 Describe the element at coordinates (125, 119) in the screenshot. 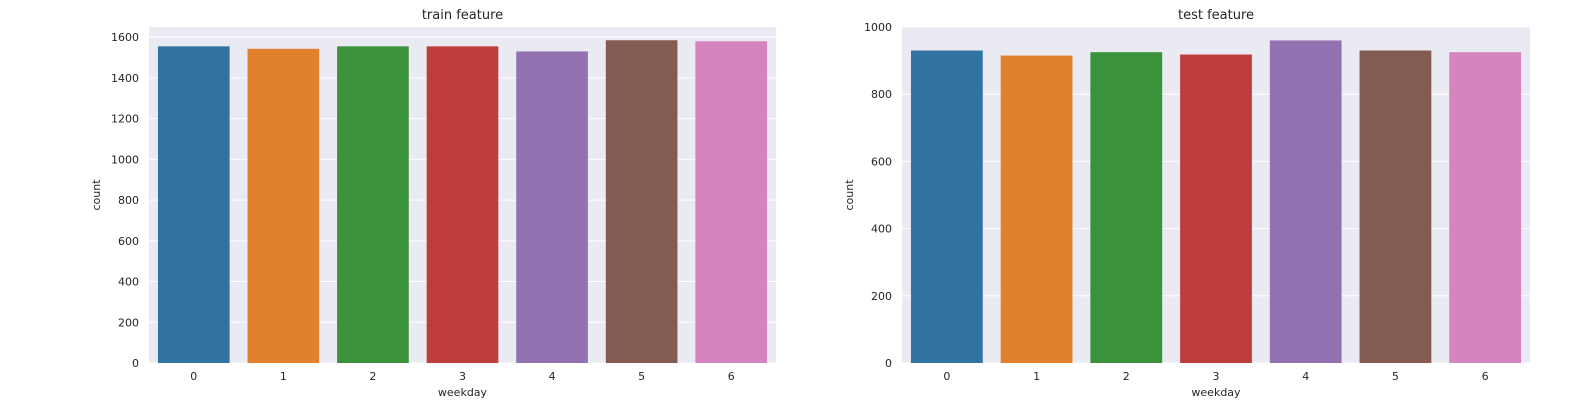

I see `y-tick-label: 1200` at that location.